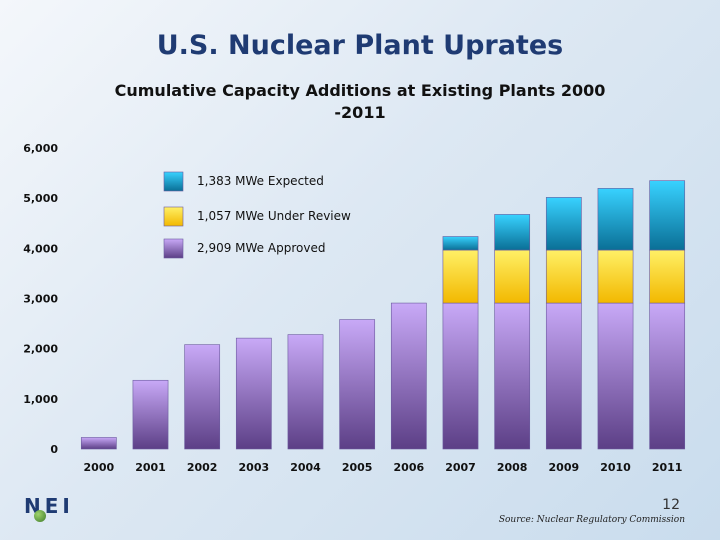 The image size is (720, 540). Describe the element at coordinates (512, 467) in the screenshot. I see `x-tick-label: 2008` at that location.